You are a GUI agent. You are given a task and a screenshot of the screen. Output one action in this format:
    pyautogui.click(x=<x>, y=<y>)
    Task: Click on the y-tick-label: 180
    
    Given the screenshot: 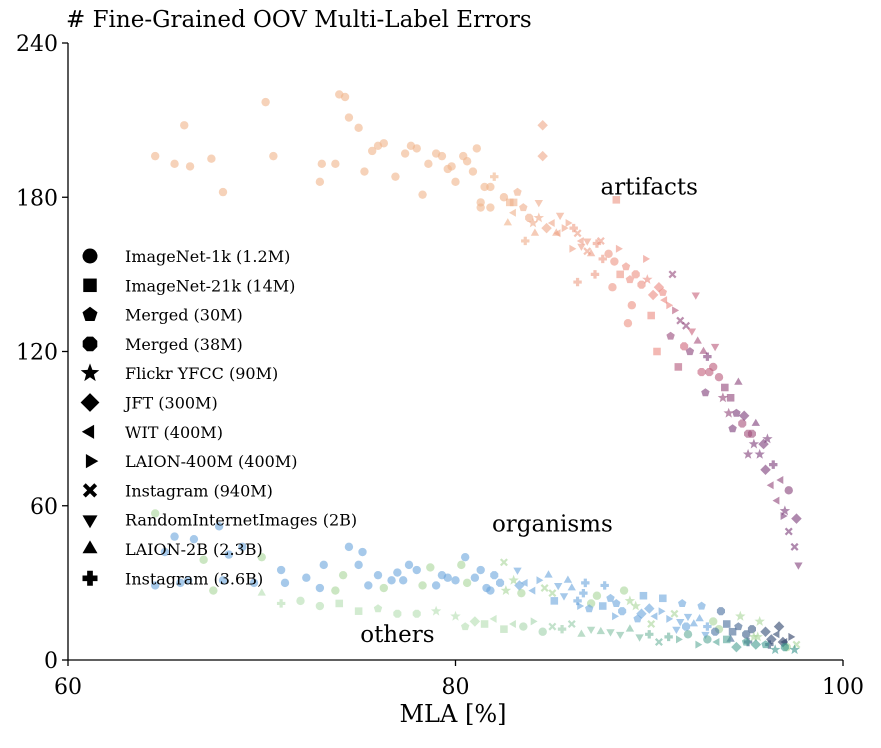 What is the action you would take?
    pyautogui.click(x=37, y=198)
    